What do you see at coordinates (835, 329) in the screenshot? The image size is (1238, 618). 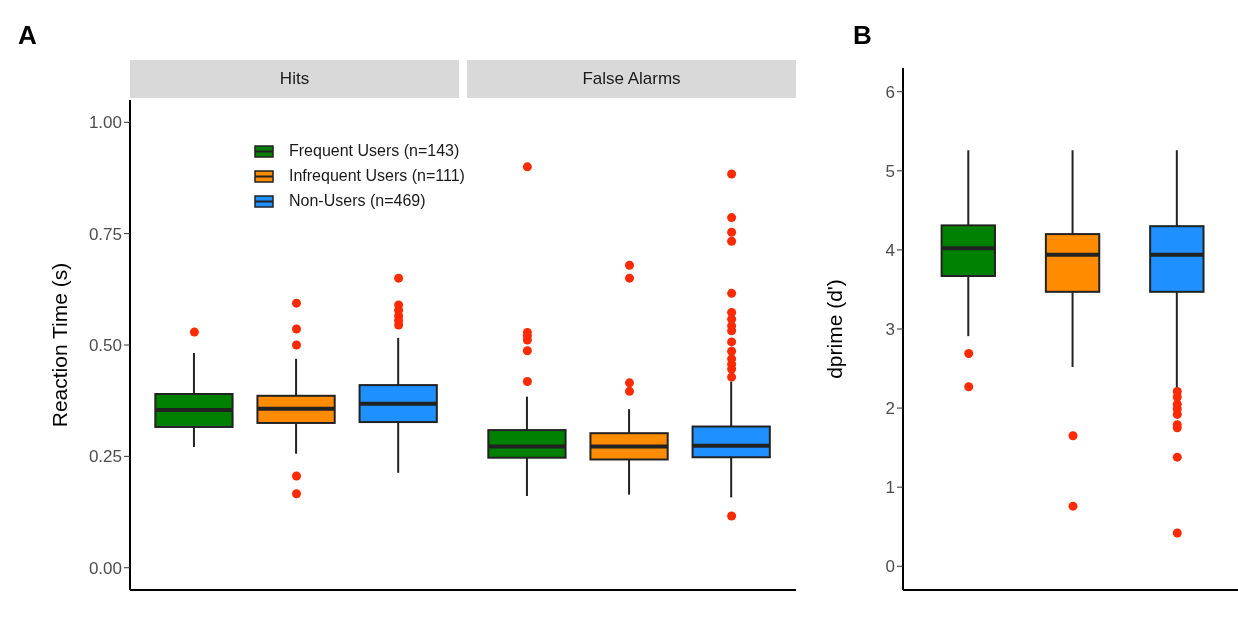 I see `y-axis-title: dprime (d')` at bounding box center [835, 329].